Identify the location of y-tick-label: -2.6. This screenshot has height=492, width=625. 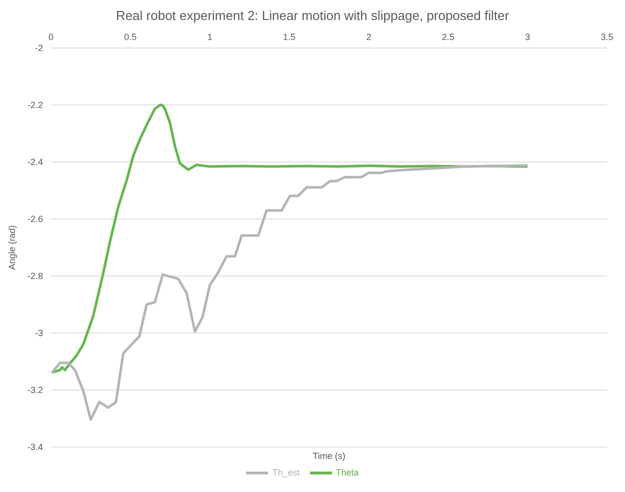
(35, 219).